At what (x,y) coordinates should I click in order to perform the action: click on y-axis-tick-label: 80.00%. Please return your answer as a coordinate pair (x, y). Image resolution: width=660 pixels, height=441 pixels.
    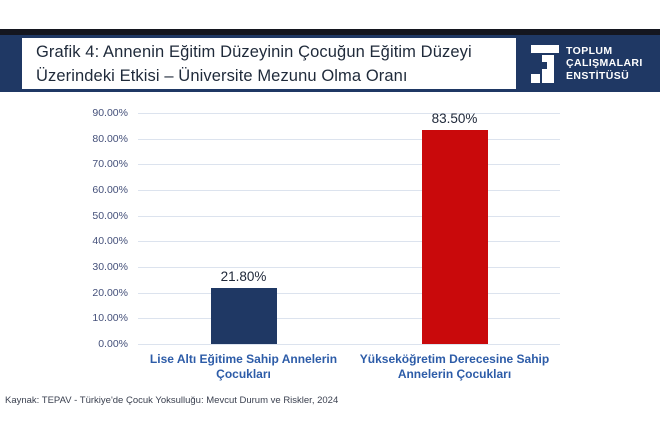
    Looking at the image, I should click on (110, 138).